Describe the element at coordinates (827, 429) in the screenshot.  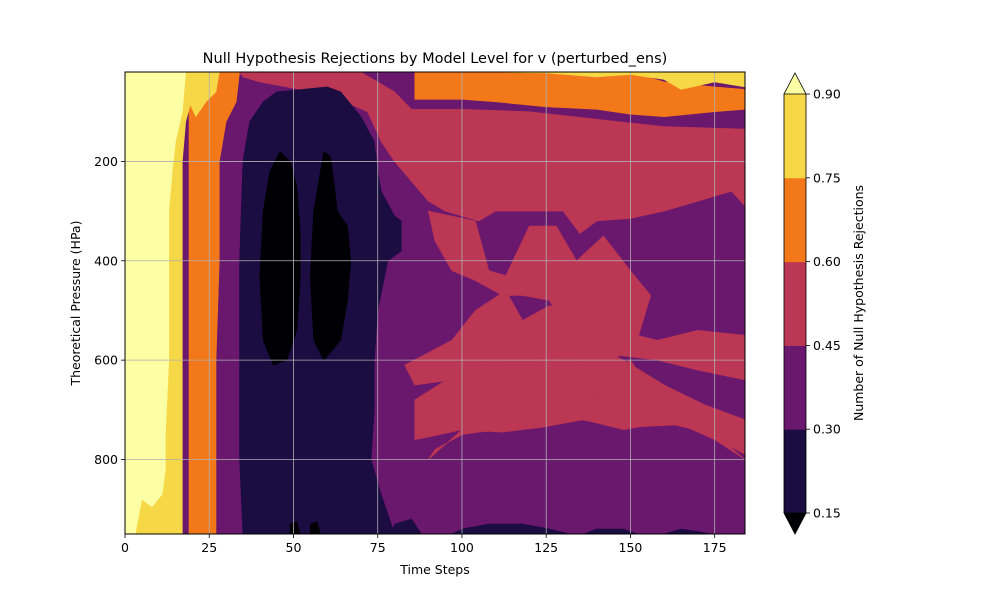
I see `colorbar-tick-label-1: 0.30` at that location.